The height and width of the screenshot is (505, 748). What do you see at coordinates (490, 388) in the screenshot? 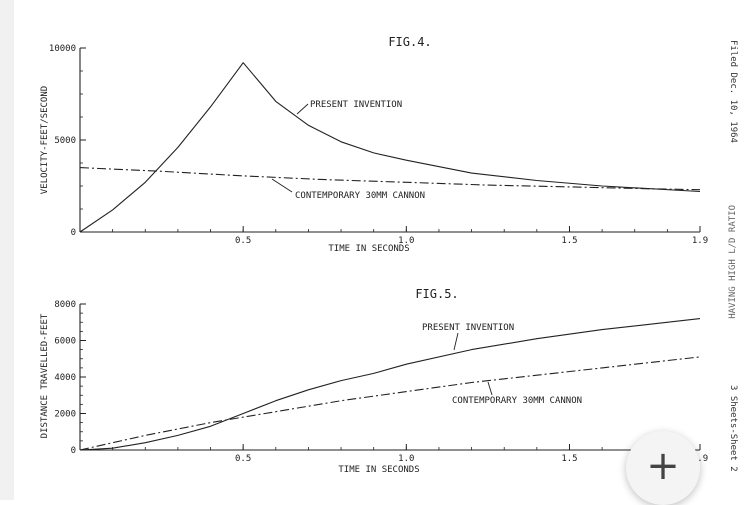
I see `fig5-leader-contemporary` at bounding box center [490, 388].